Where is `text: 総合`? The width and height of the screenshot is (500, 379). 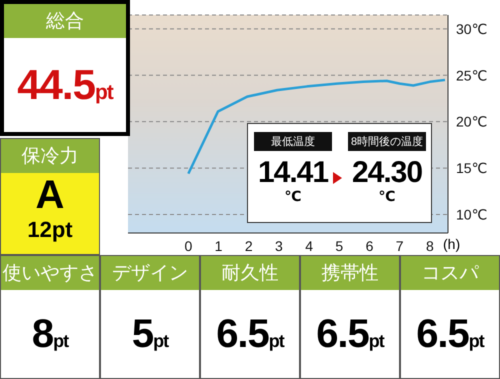 text: 総合 is located at coordinates (65, 21).